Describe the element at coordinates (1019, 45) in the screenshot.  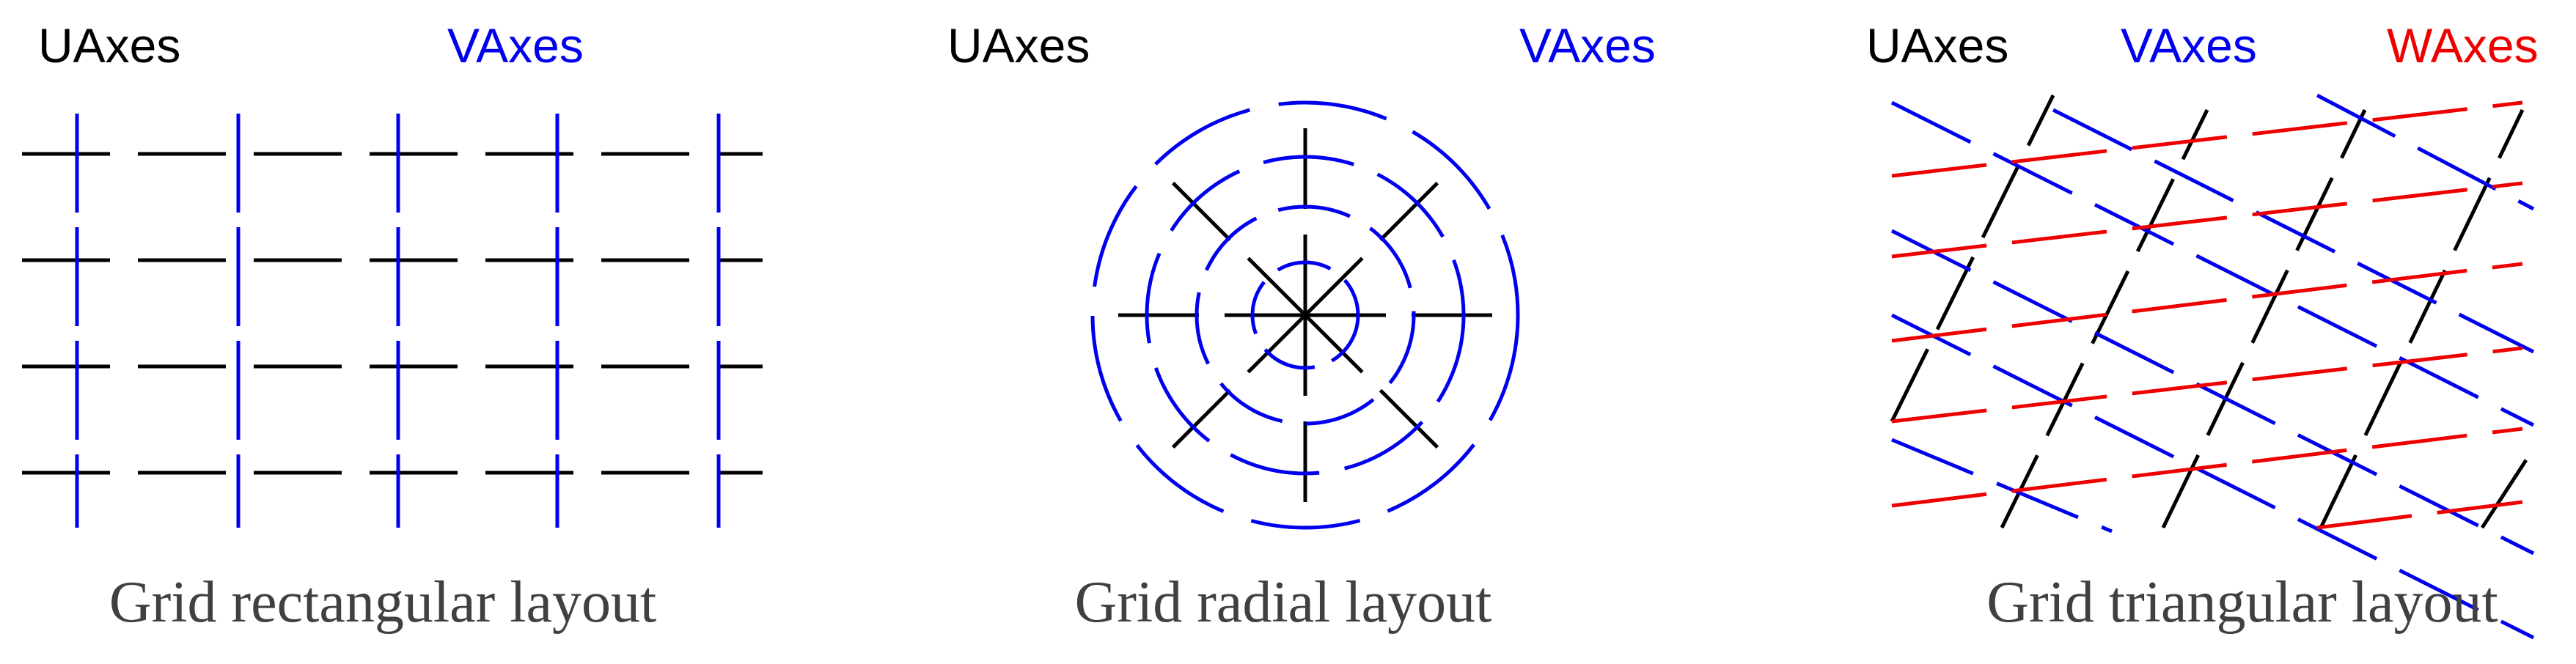
I see `radial-u-label: UAxes` at that location.